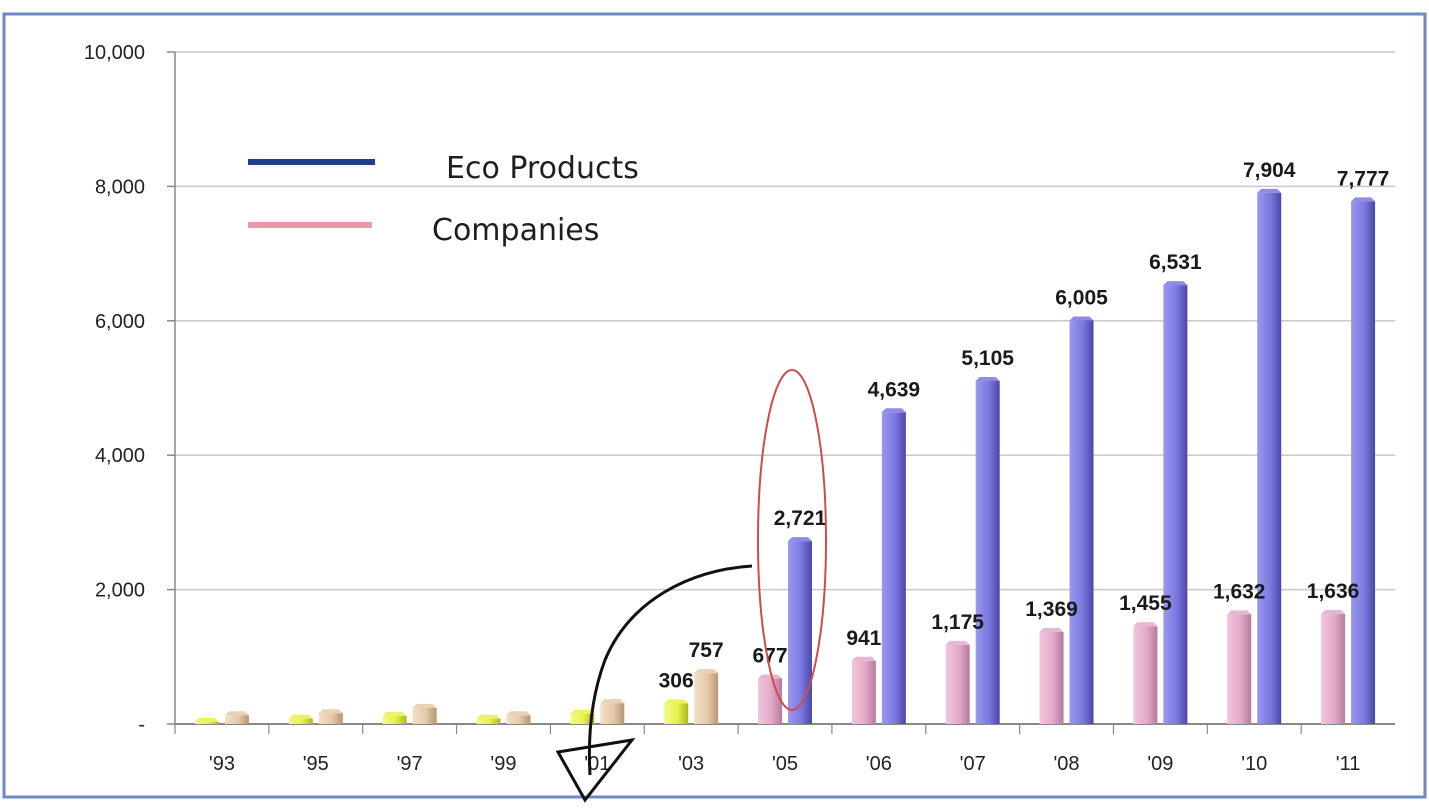 Image resolution: width=1429 pixels, height=811 pixels. What do you see at coordinates (1363, 178) in the screenshot?
I see `data-label: 7,777` at bounding box center [1363, 178].